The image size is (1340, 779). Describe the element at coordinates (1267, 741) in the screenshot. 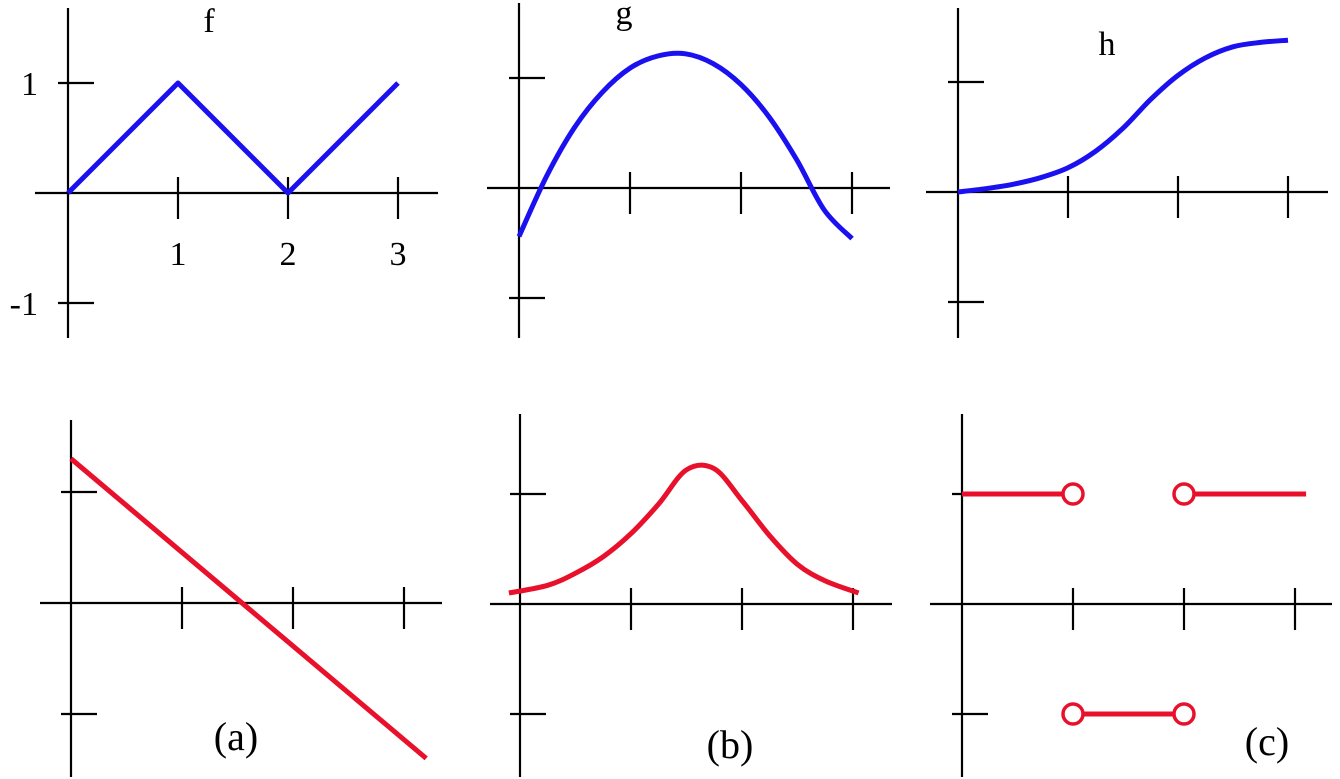

I see `panel-label: (c)` at that location.